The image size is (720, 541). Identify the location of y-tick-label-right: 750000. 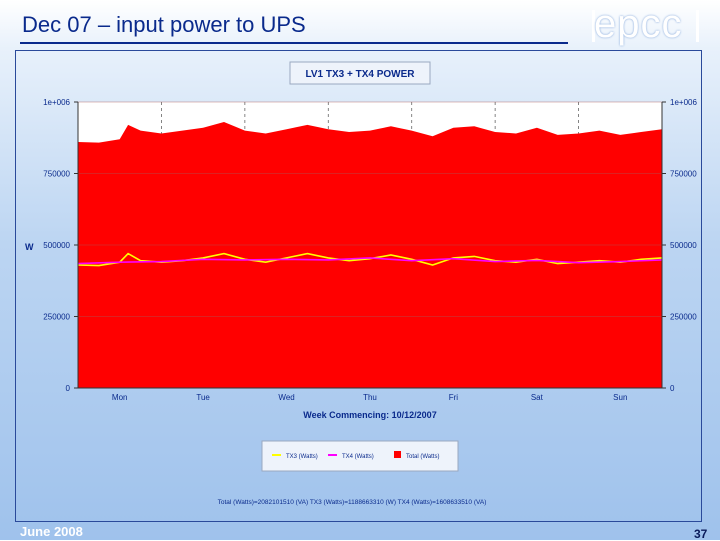
(683, 174).